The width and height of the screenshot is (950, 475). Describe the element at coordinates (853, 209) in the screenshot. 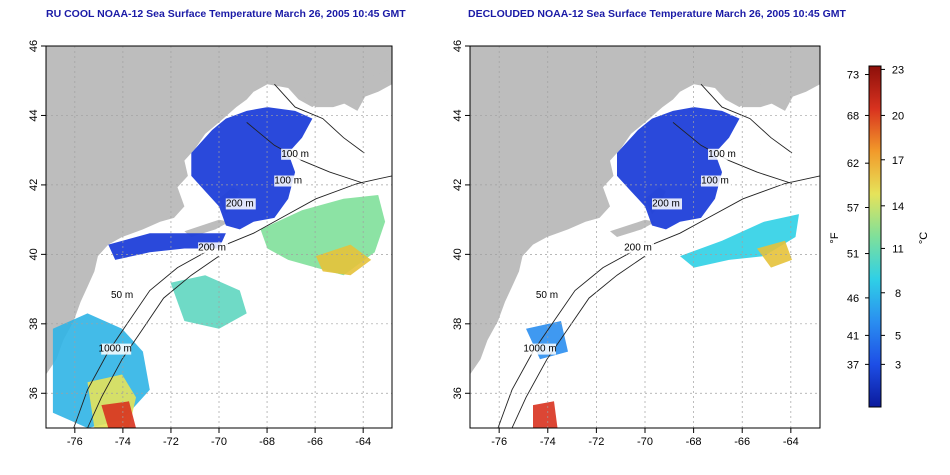

I see `colorbar-f-label: 57` at that location.